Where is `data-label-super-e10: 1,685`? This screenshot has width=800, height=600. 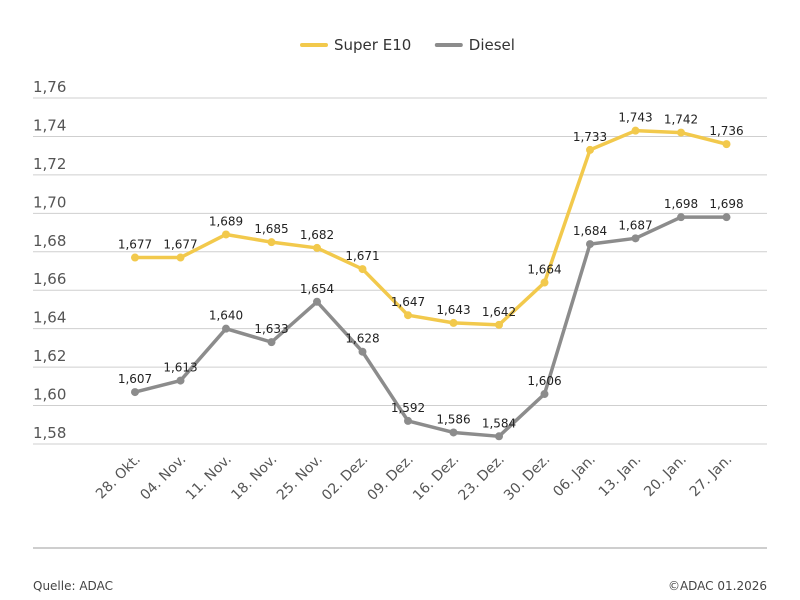
data-label-super-e10: 1,685 is located at coordinates (271, 229).